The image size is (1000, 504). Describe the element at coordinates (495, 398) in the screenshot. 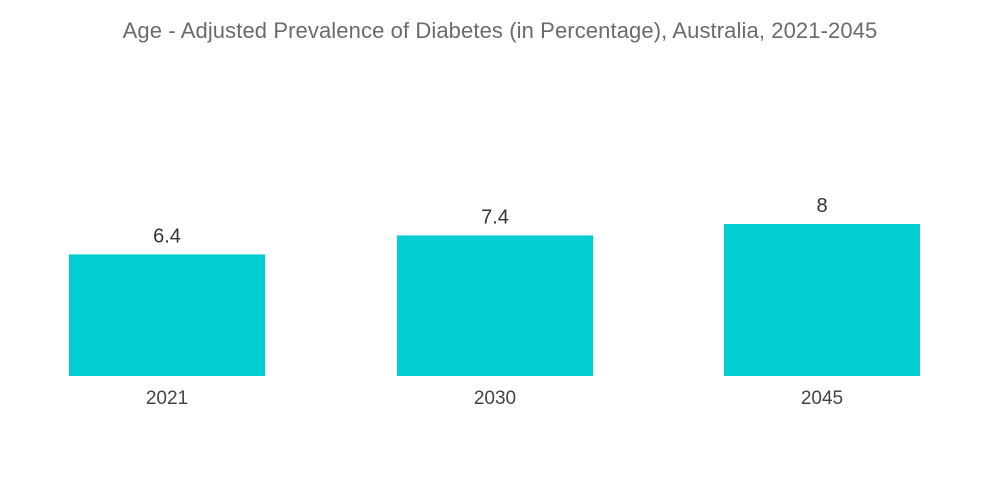

I see `x-tick-label-2030: 2030` at that location.